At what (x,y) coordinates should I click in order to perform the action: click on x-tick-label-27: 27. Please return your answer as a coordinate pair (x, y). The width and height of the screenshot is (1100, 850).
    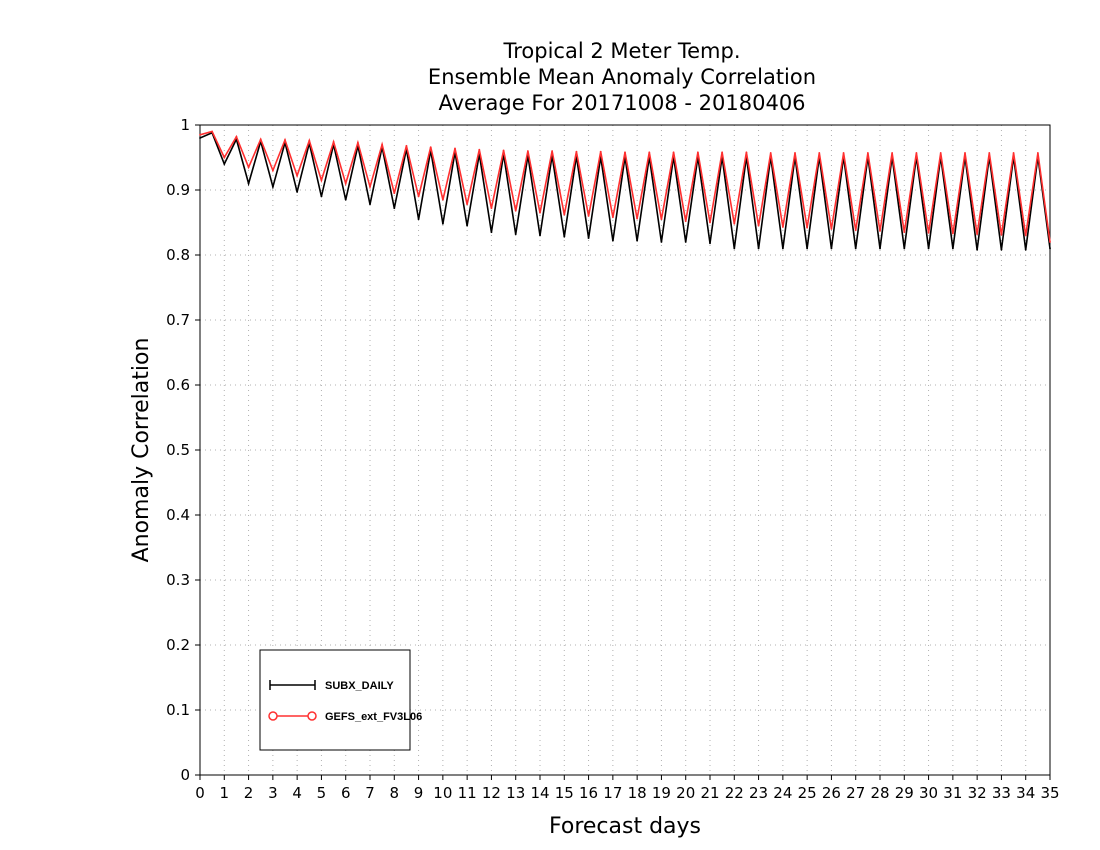
    Looking at the image, I should click on (855, 793).